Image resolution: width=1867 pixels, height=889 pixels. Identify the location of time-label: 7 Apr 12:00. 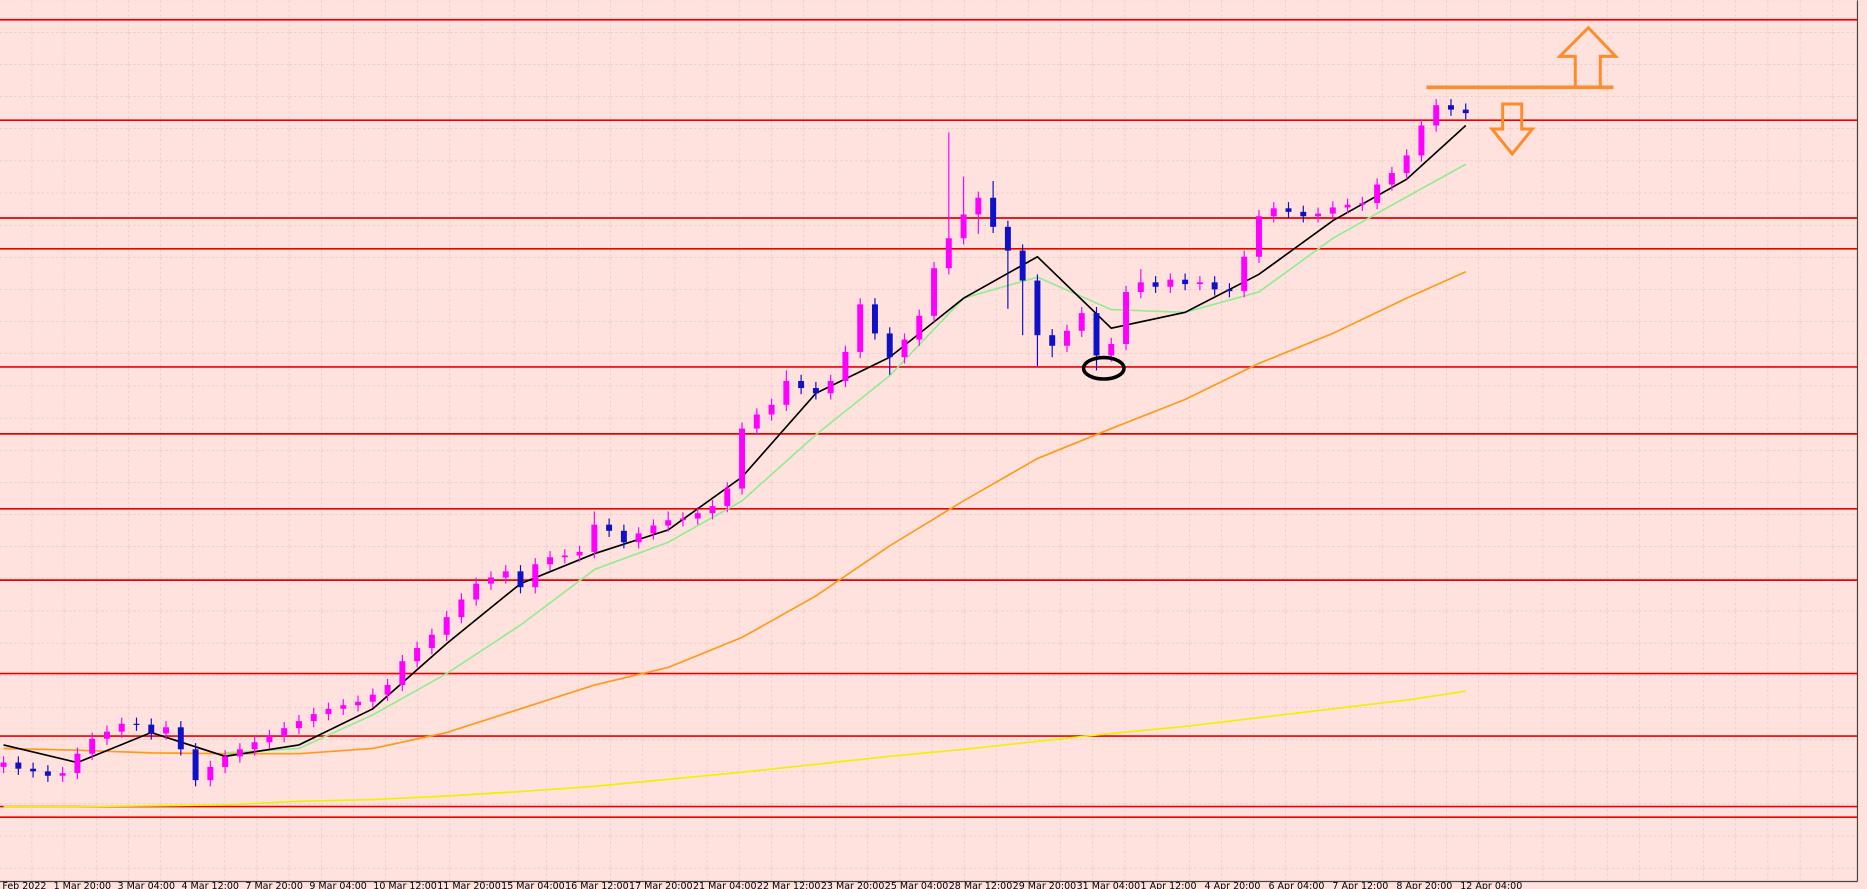
(1360, 885).